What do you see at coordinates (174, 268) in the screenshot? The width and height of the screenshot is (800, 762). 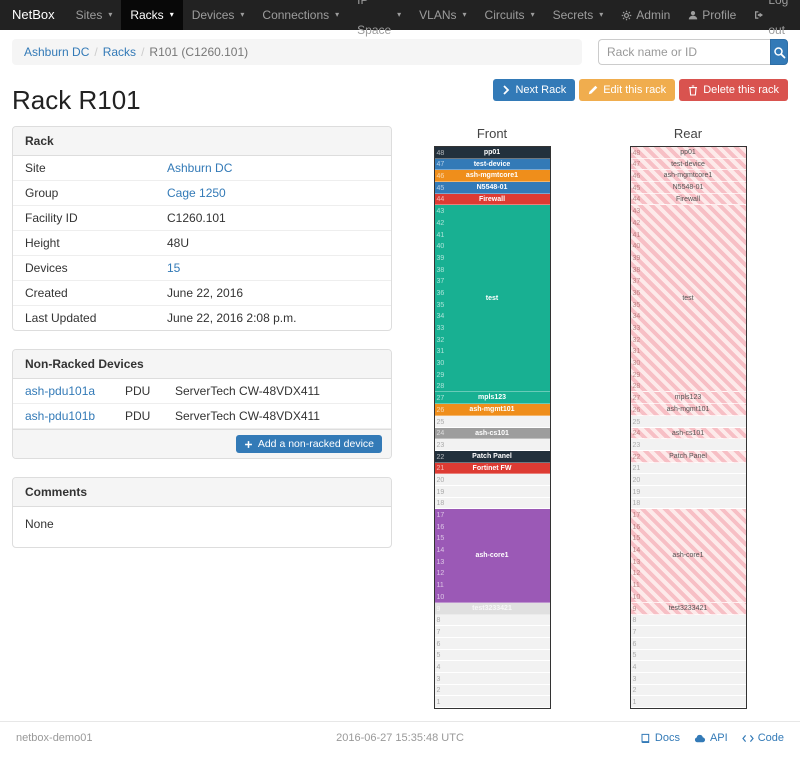 I see `devices-link: 15` at bounding box center [174, 268].